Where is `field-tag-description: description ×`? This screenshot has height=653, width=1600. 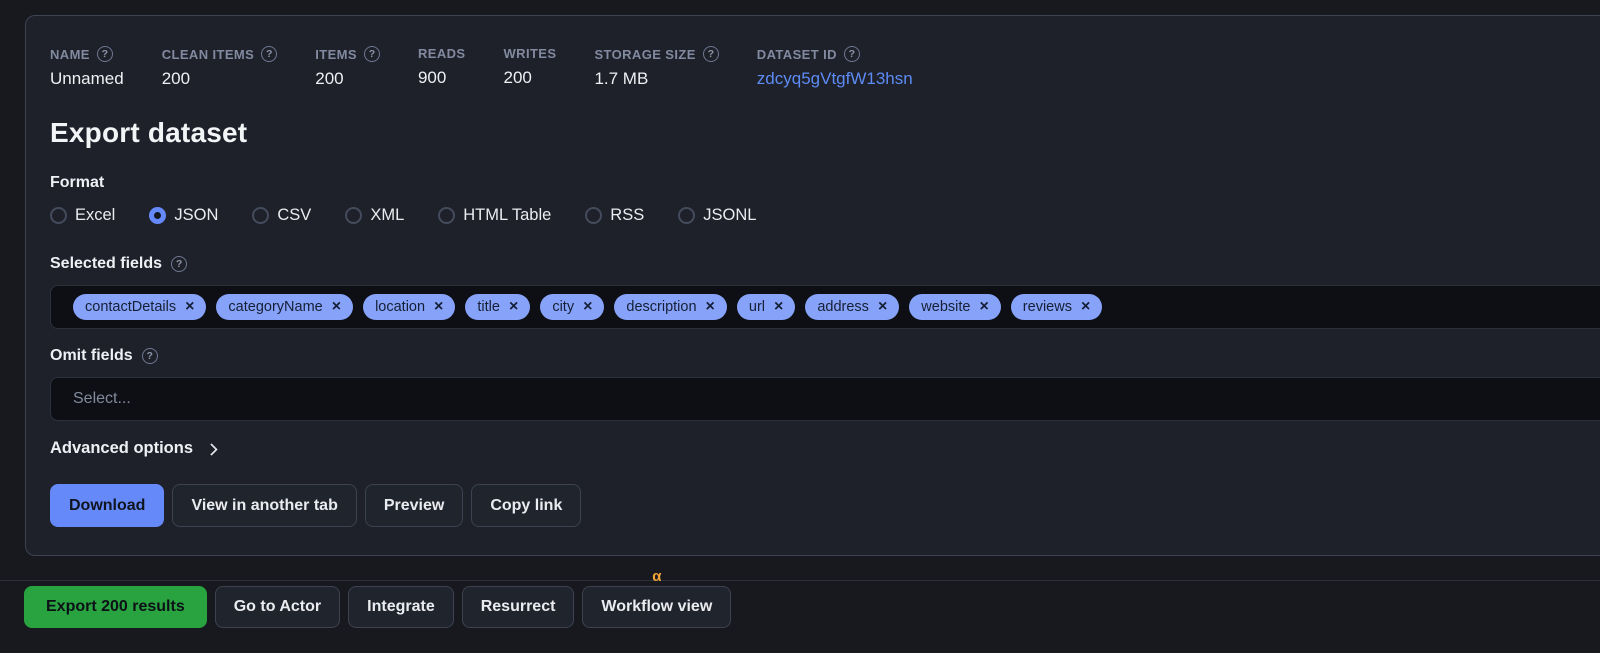
field-tag-description: description × is located at coordinates (670, 307).